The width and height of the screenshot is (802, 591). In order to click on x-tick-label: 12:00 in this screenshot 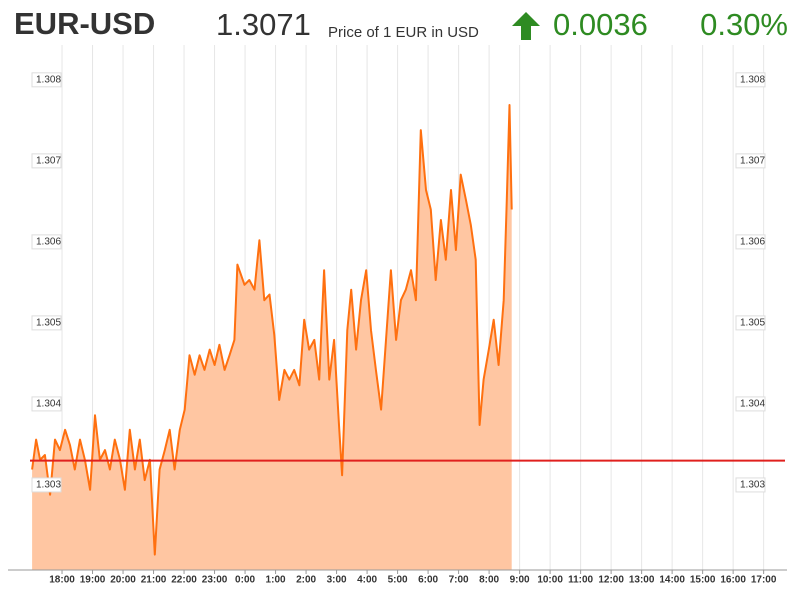, I will do `click(611, 580)`.